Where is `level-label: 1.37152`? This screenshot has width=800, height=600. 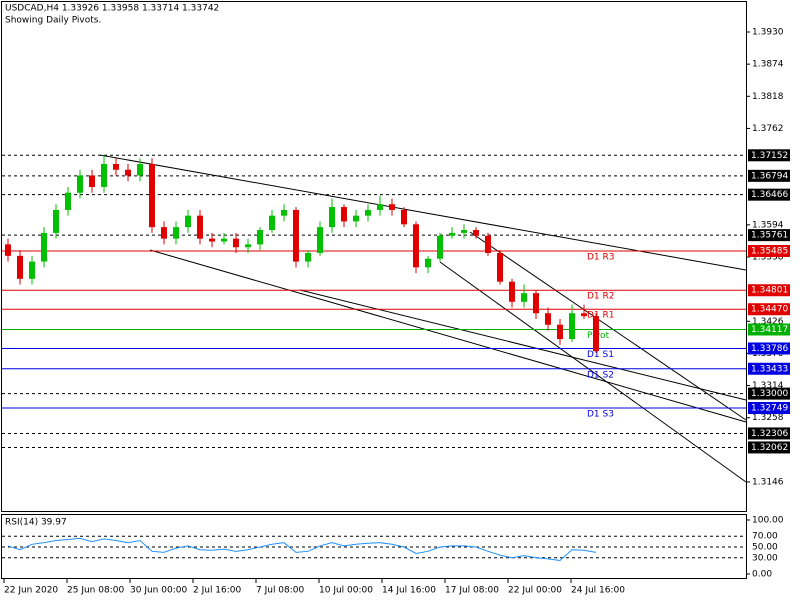 level-label: 1.37152 is located at coordinates (769, 156).